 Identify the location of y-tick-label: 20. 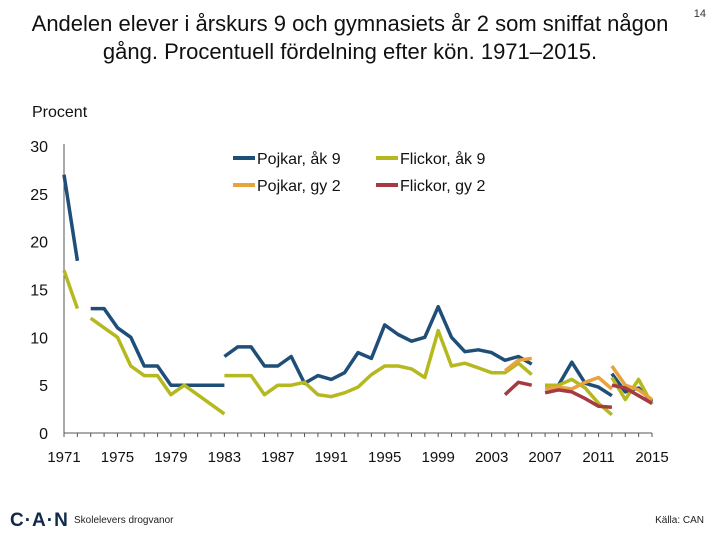
(39, 243).